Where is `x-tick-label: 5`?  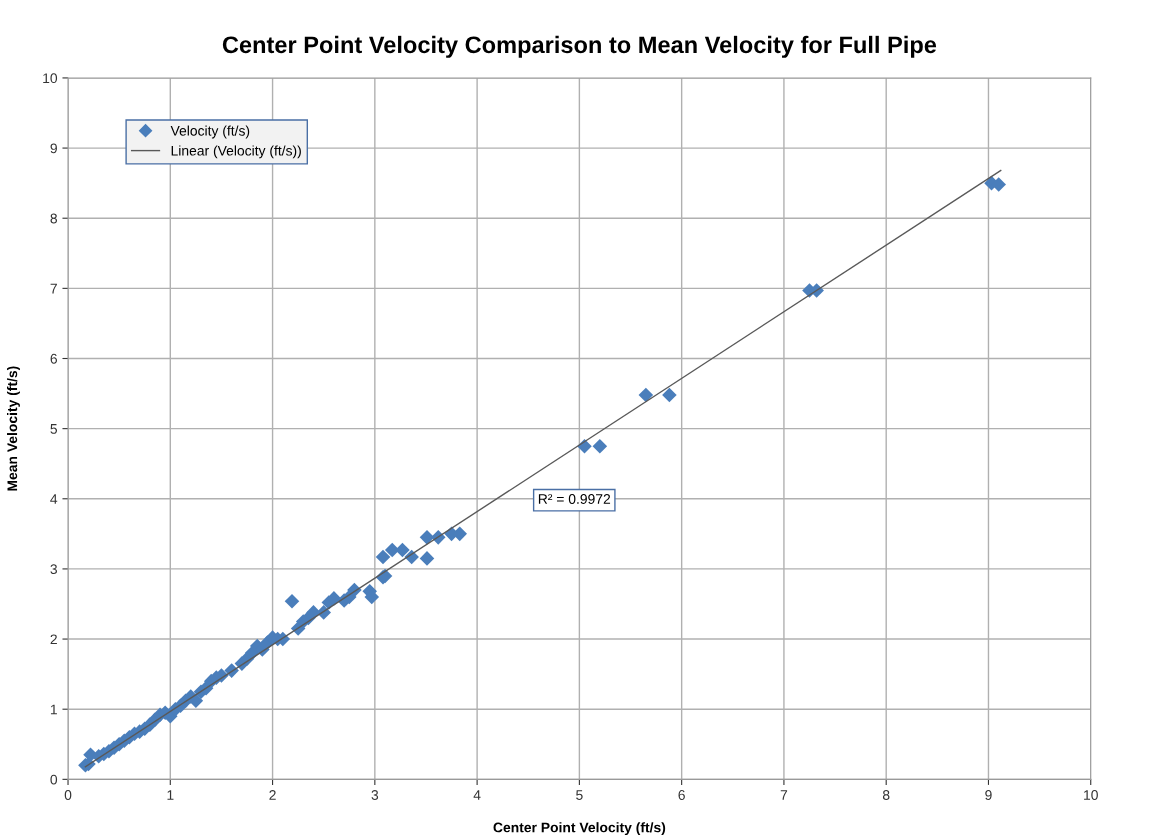 x-tick-label: 5 is located at coordinates (579, 795).